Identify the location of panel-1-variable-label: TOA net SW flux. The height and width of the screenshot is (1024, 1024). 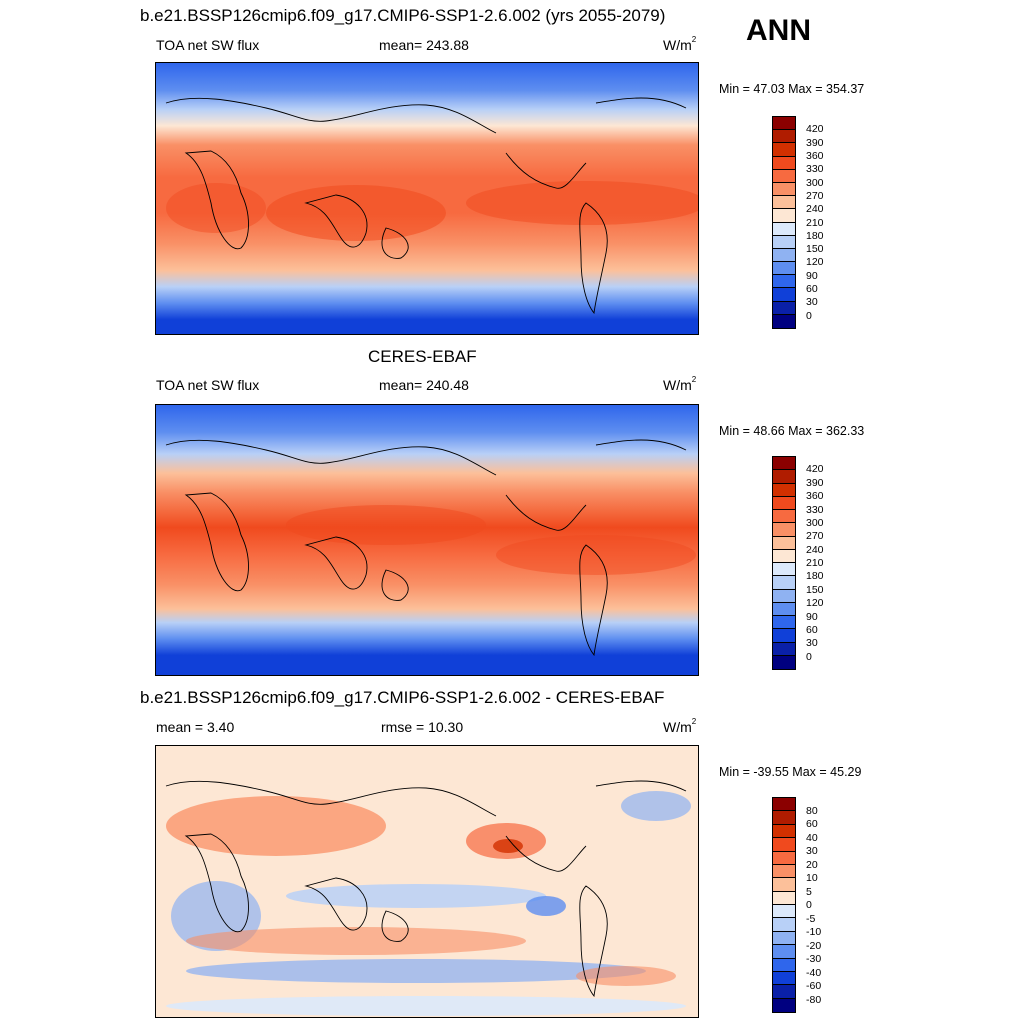
(208, 45).